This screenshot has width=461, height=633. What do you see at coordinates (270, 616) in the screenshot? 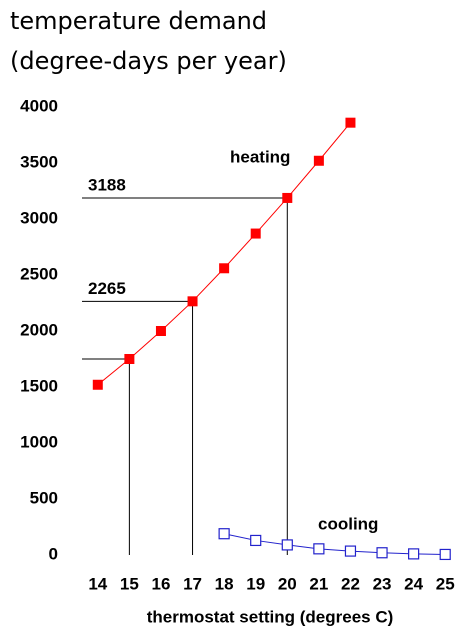
I see `x-axis-label: thermostat setting (degrees C)` at bounding box center [270, 616].